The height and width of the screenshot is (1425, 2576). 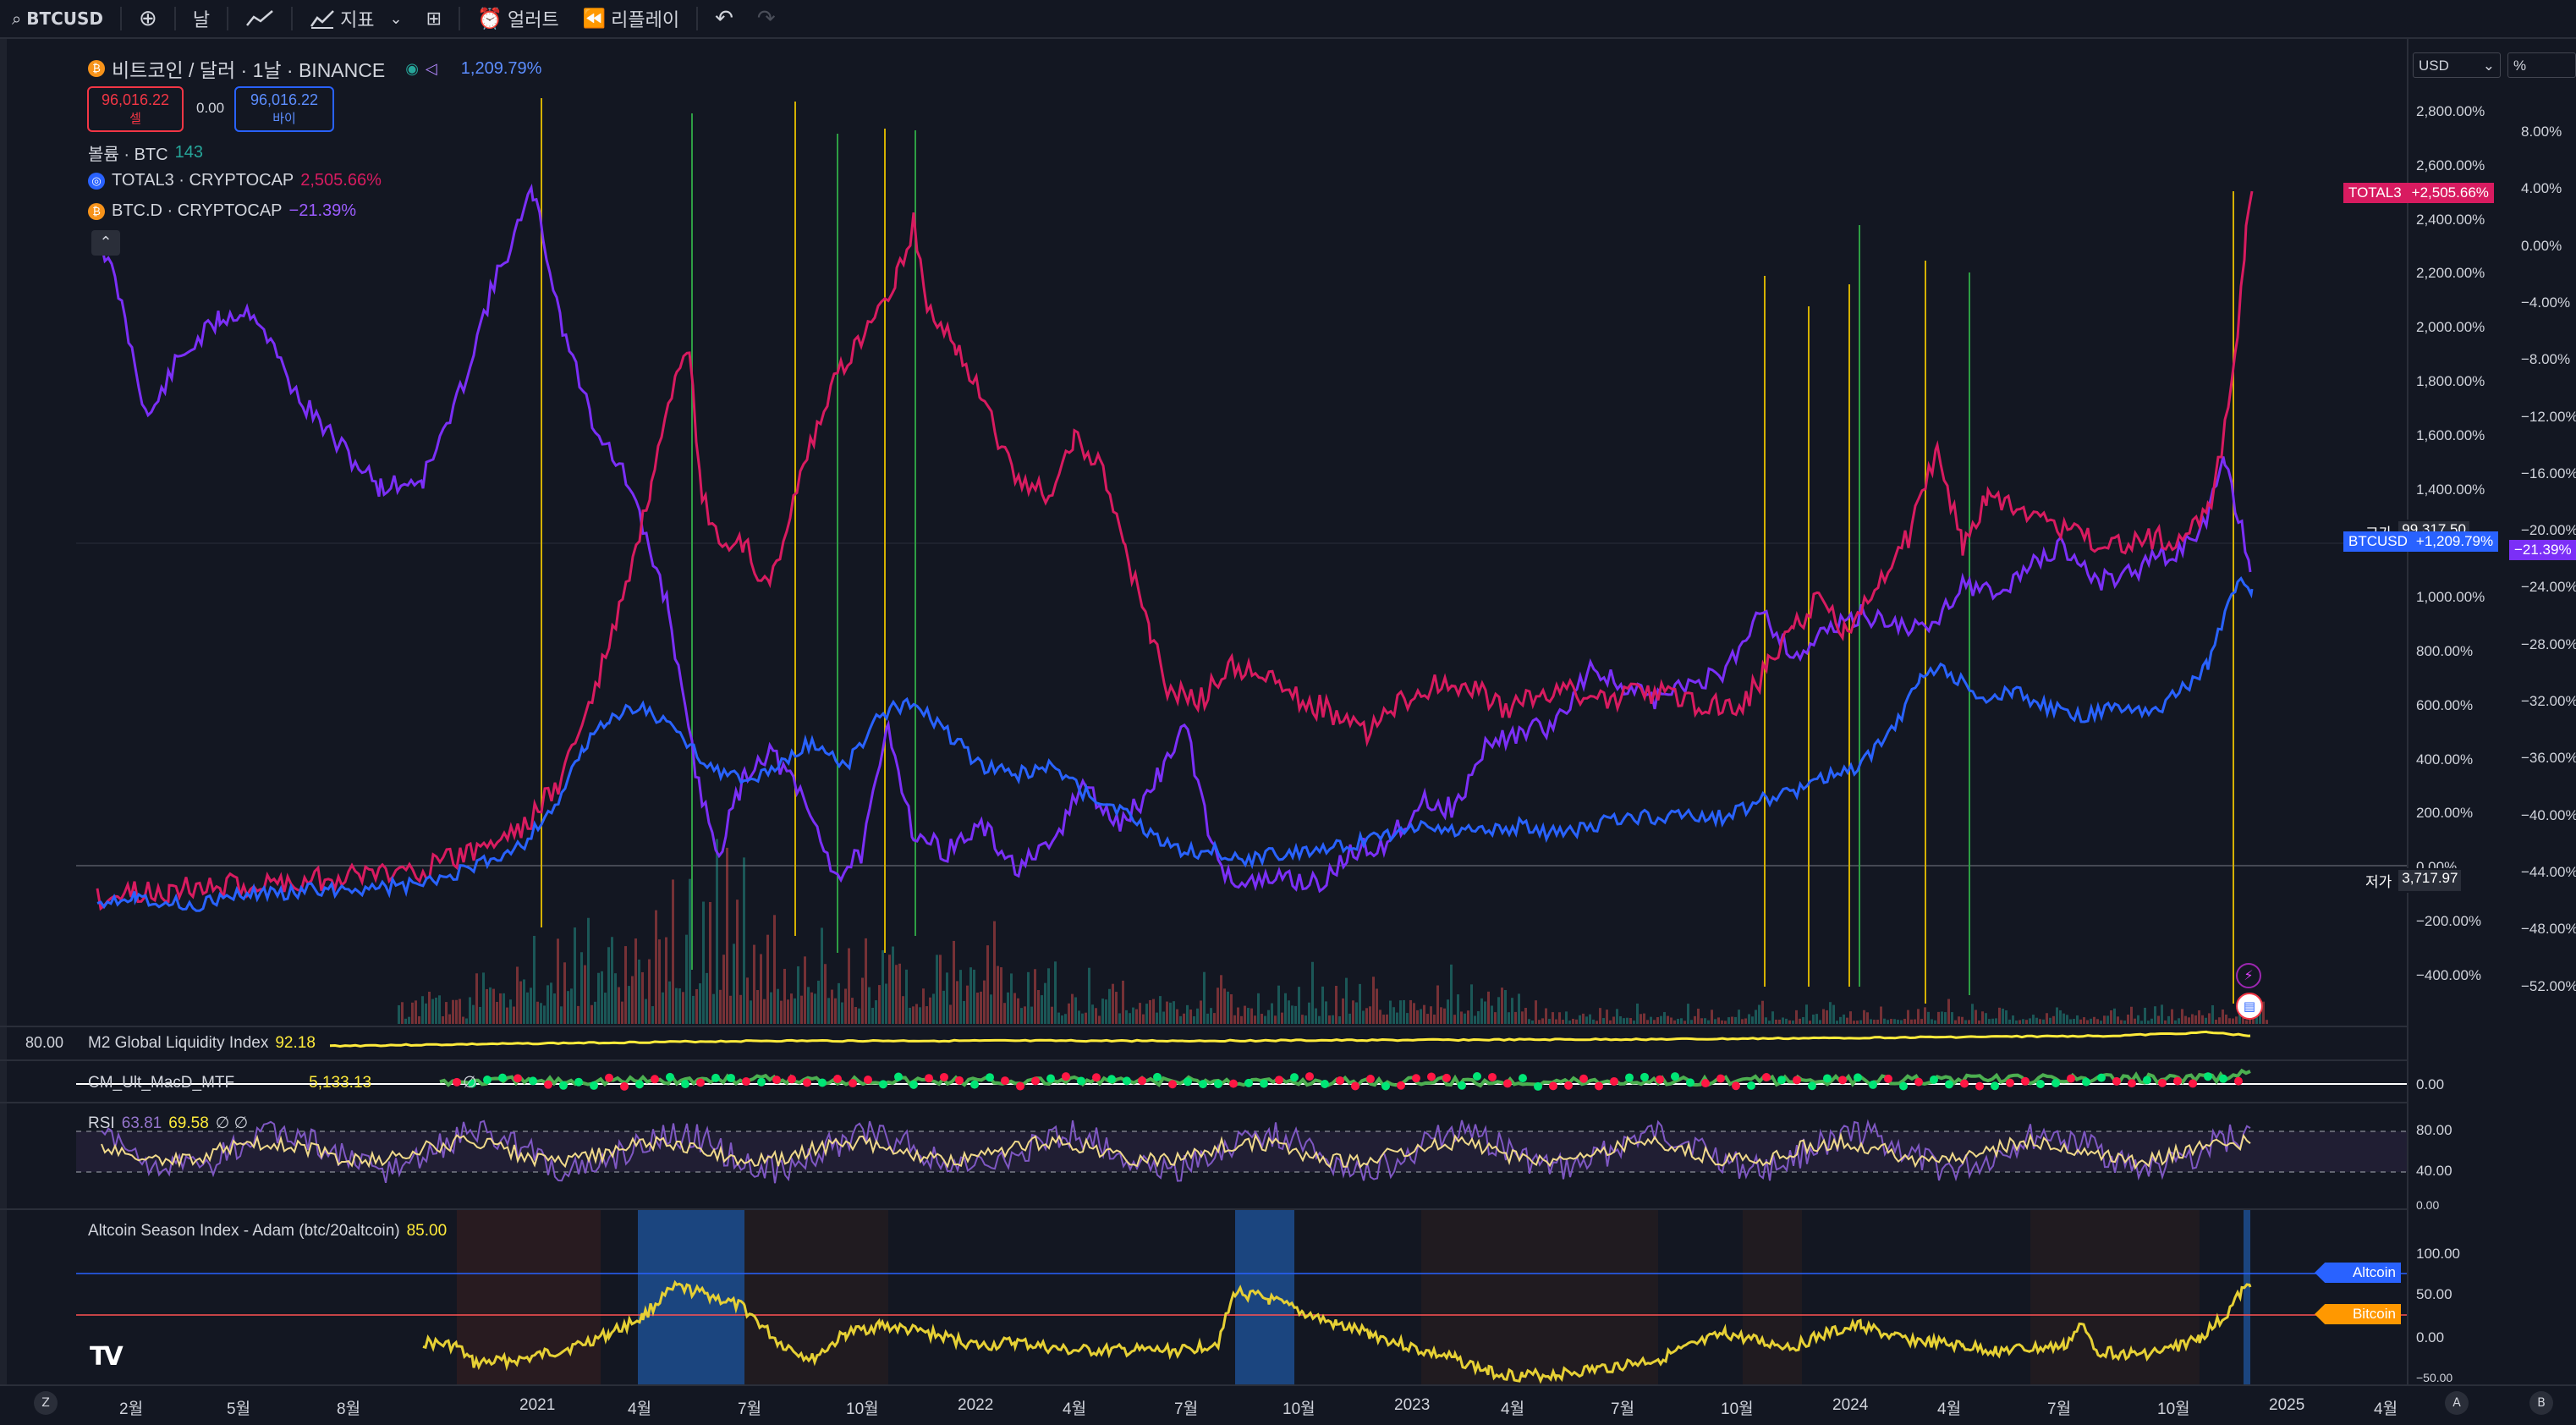 I want to click on replay-button: ⏪ 리플레이, so click(x=631, y=18).